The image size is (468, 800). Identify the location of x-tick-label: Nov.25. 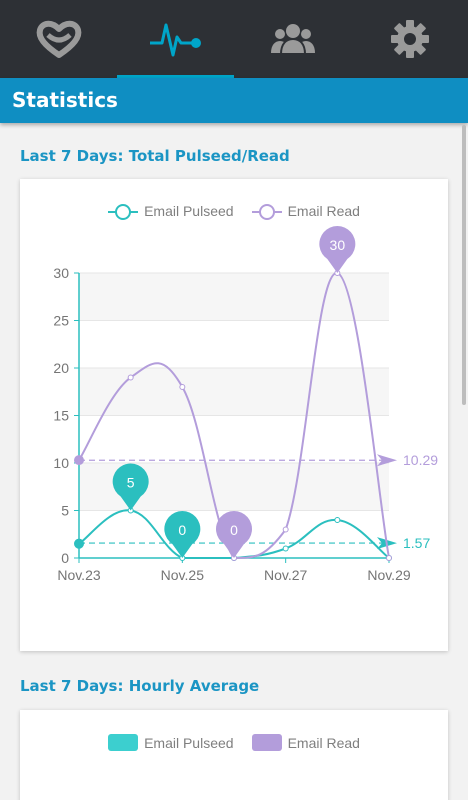
(183, 575).